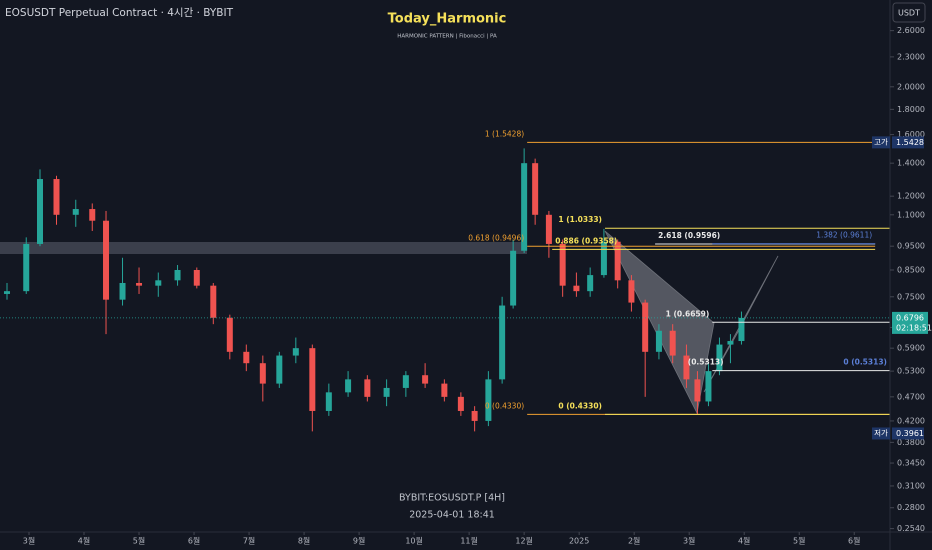 The image size is (932, 550). What do you see at coordinates (911, 485) in the screenshot?
I see `y-tick-label: 0.3100` at bounding box center [911, 485].